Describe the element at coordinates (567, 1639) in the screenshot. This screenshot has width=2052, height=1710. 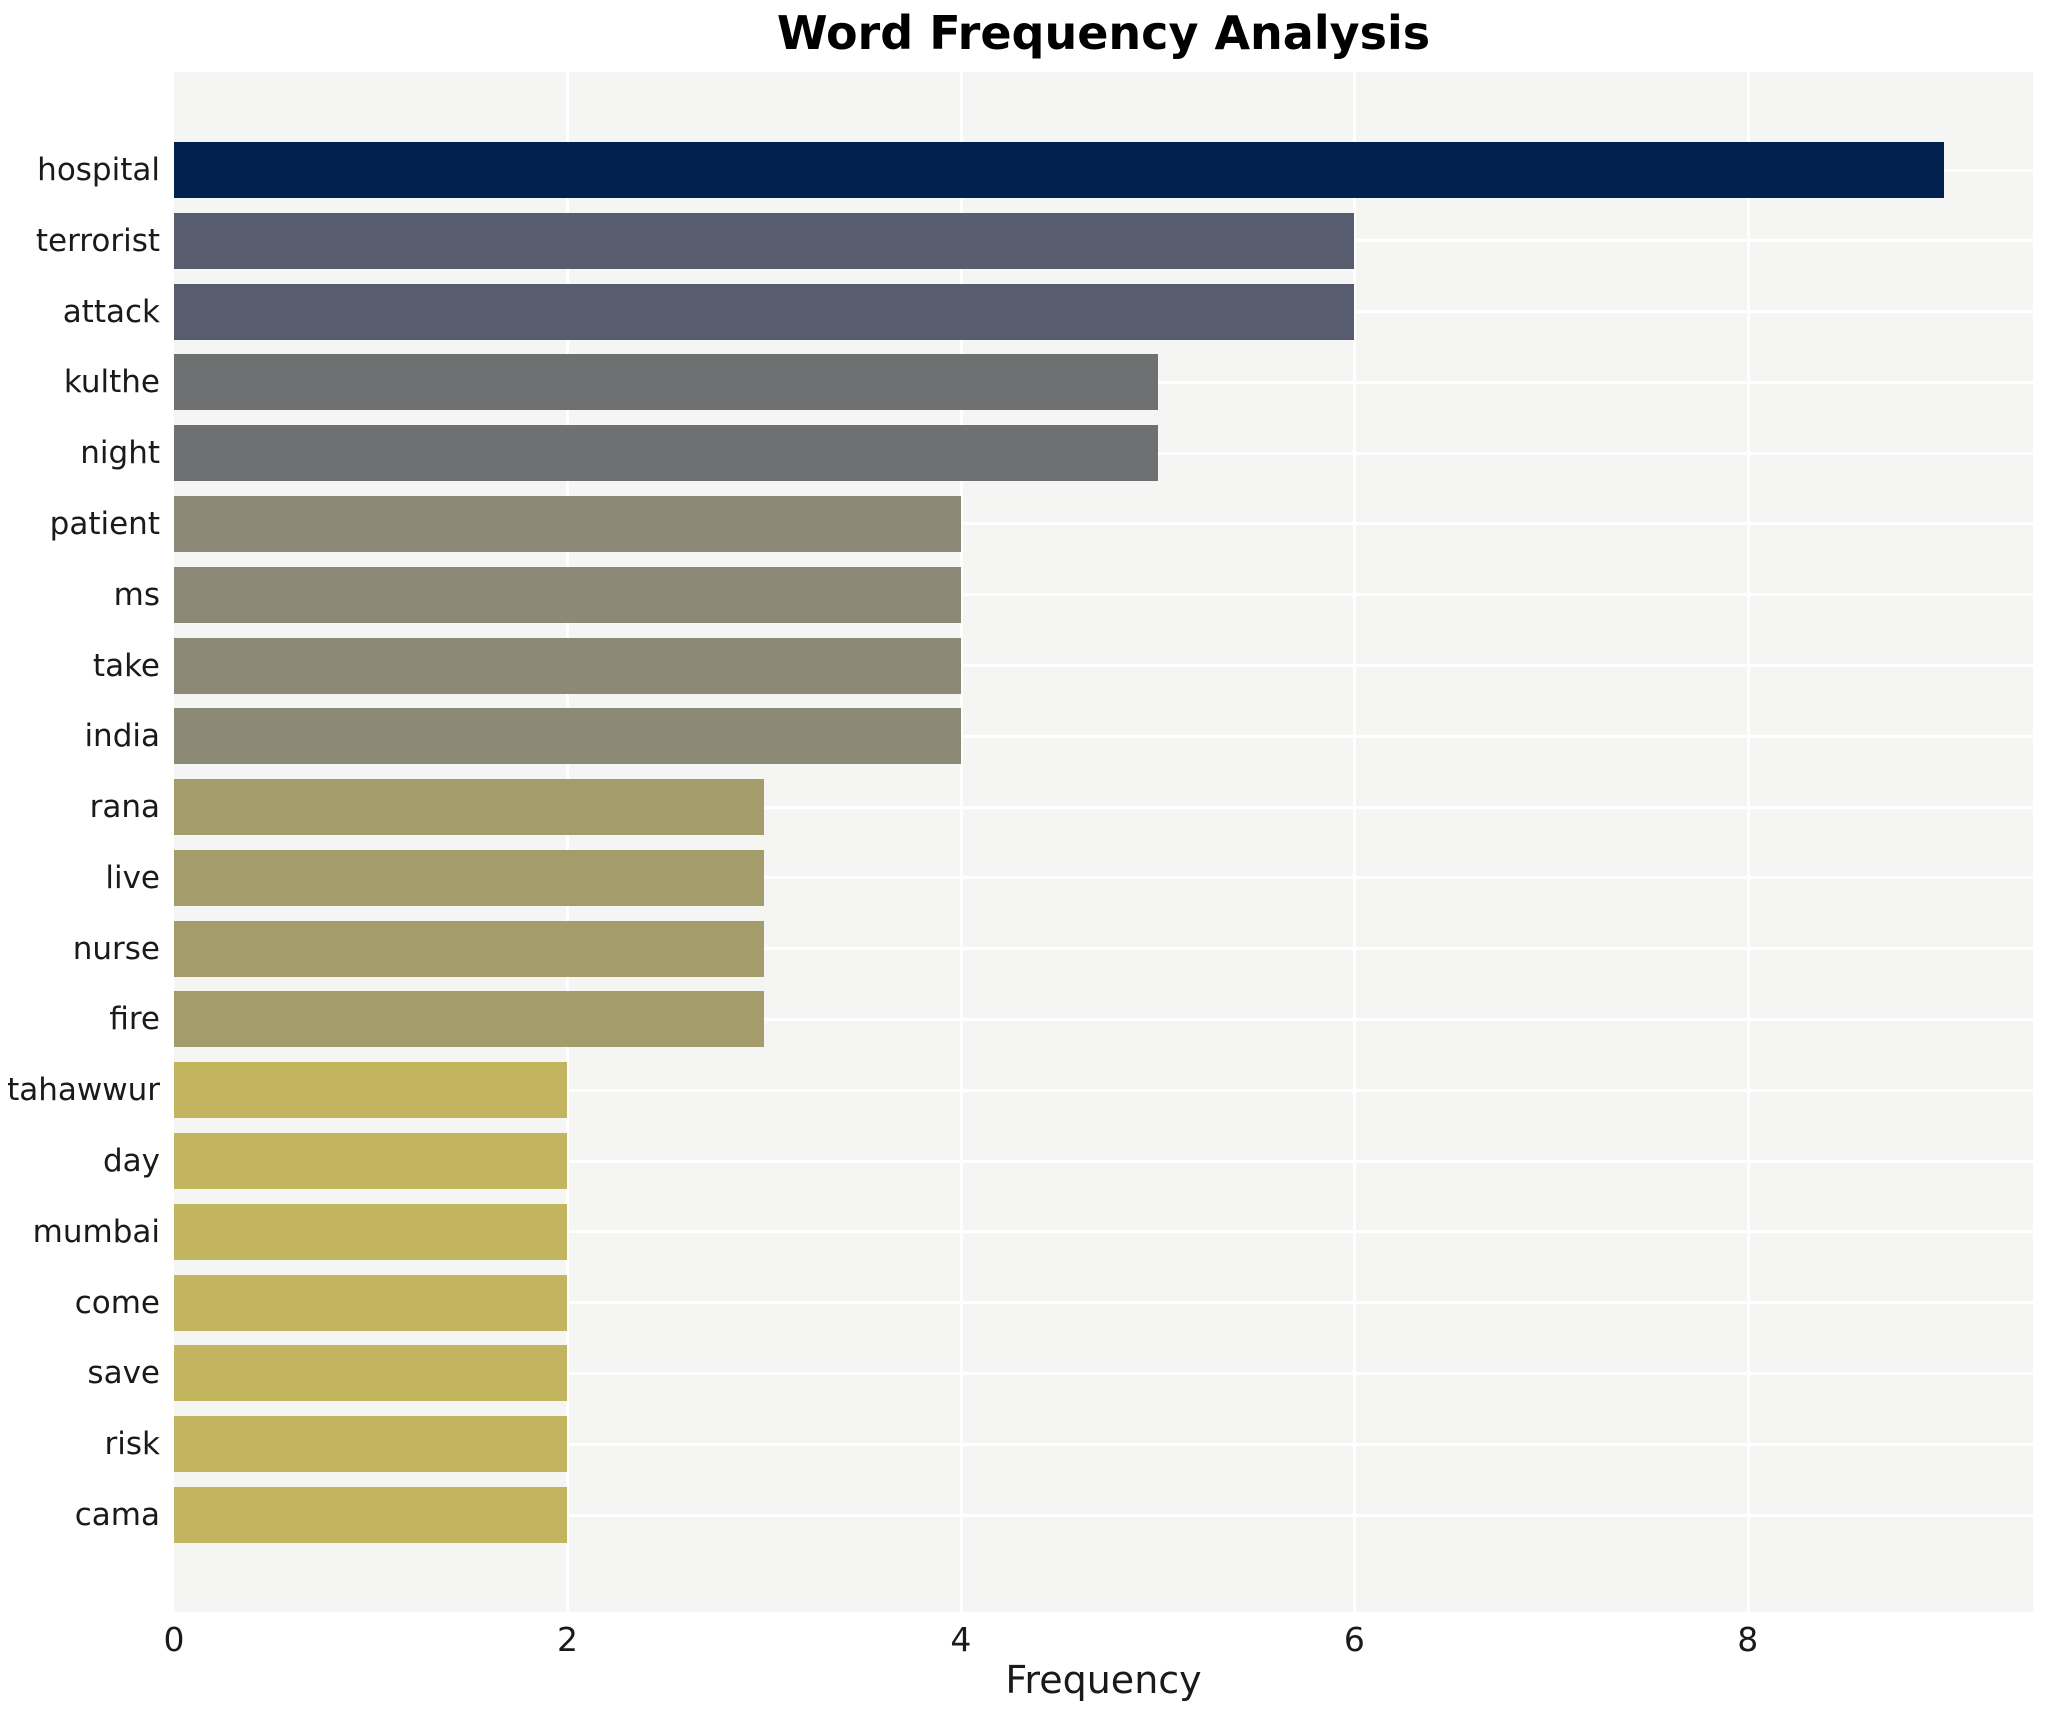
I see `x-tick-label-2: 2` at that location.